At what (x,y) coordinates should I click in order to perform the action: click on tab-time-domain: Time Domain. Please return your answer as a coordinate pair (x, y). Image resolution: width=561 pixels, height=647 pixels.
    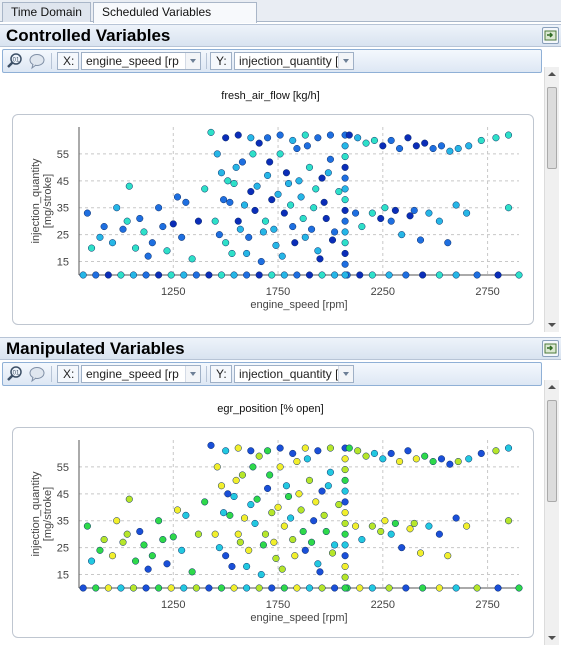
    Looking at the image, I should click on (46, 12).